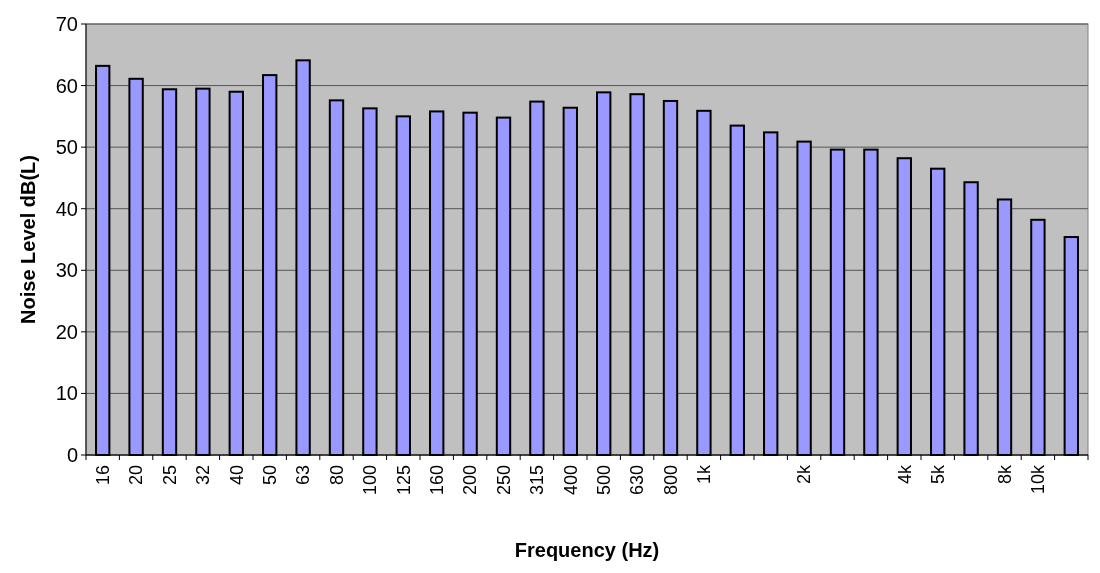 This screenshot has height=573, width=1100. Describe the element at coordinates (66, 270) in the screenshot. I see `y-tick-label: 30` at that location.